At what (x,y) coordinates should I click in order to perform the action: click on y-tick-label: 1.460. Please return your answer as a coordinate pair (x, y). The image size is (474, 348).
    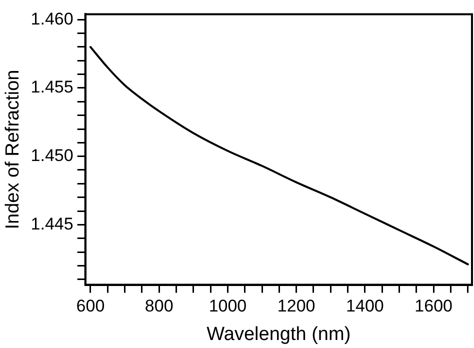
    Looking at the image, I should click on (52, 18).